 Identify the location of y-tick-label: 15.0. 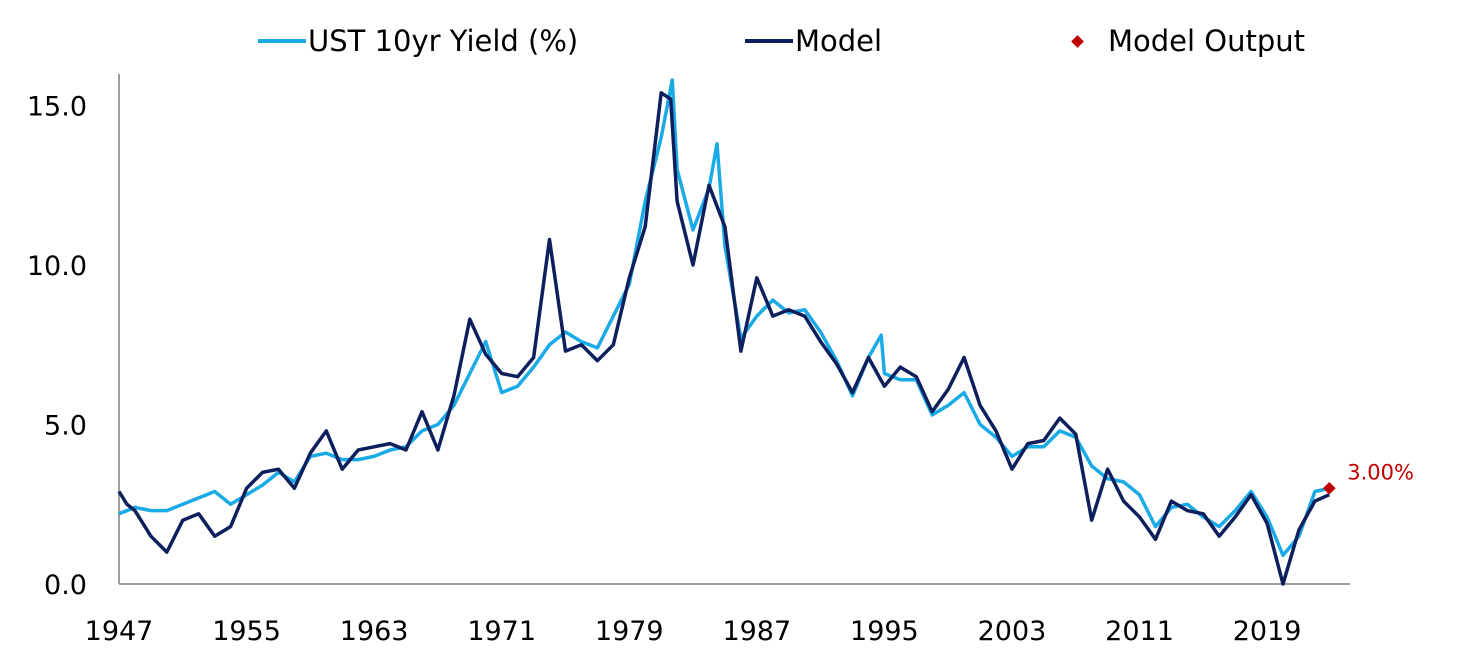
(57, 107).